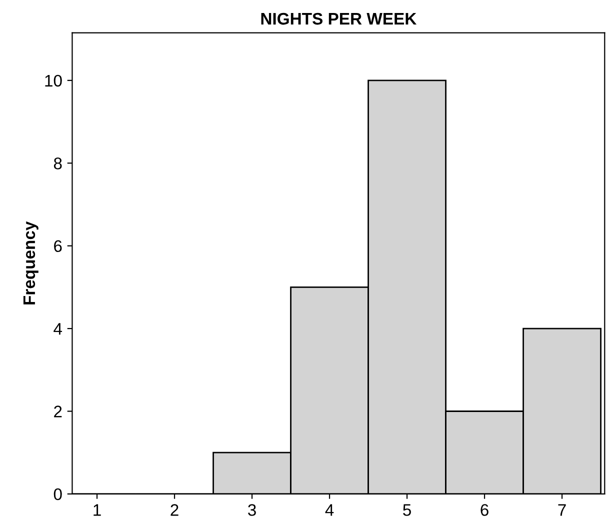  What do you see at coordinates (484, 510) in the screenshot?
I see `x-tick-label: 6` at bounding box center [484, 510].